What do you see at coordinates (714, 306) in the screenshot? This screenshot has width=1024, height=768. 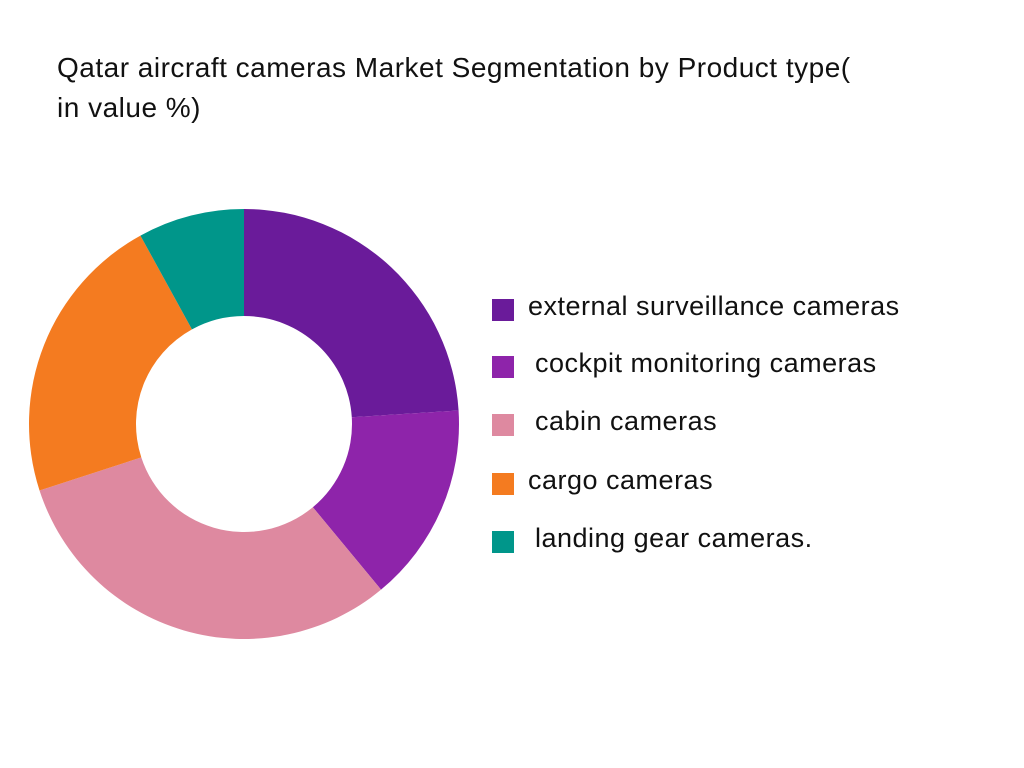 I see `legend-label: external surveillance cameras` at bounding box center [714, 306].